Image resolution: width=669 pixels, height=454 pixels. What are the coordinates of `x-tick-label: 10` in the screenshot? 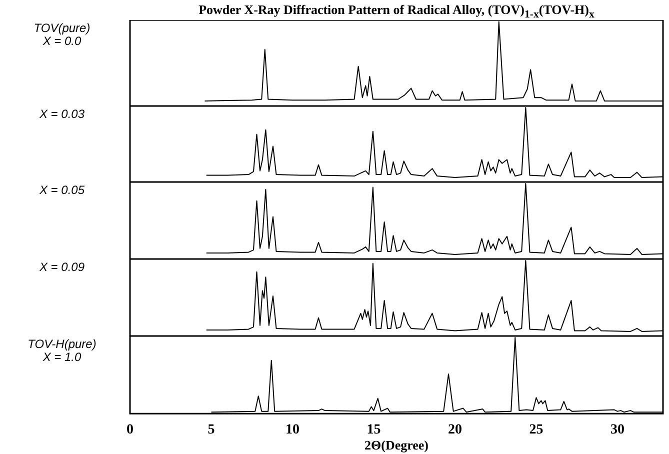 It's located at (293, 430).